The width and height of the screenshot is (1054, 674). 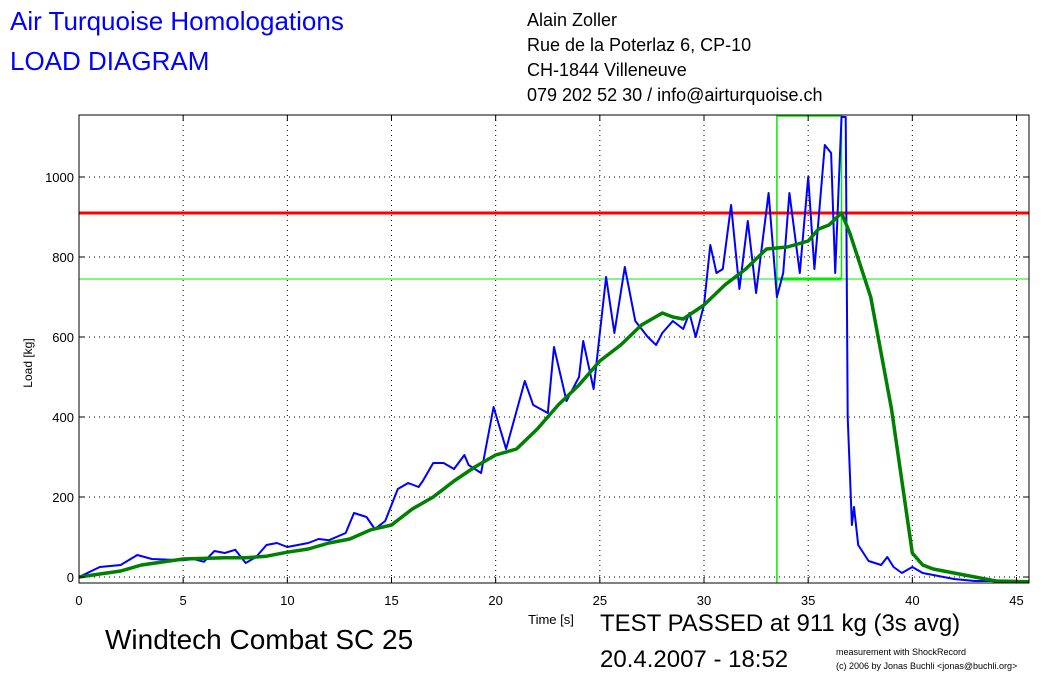 I want to click on y-tick-label: 200, so click(x=63, y=497).